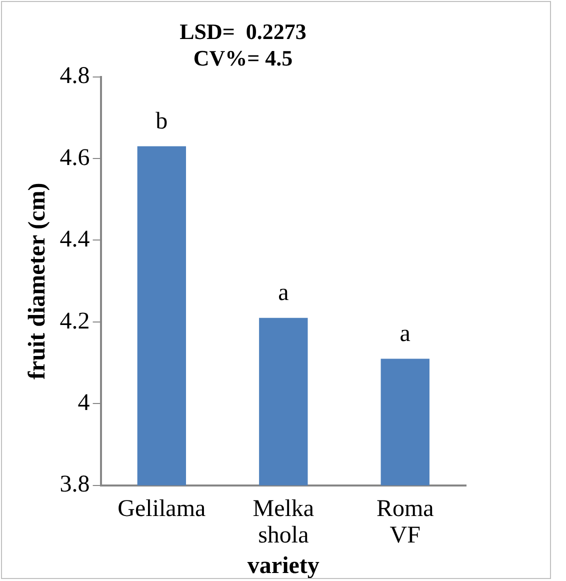 The width and height of the screenshot is (566, 581). What do you see at coordinates (243, 31) in the screenshot?
I see `chart-title: LSD= 0.2273` at bounding box center [243, 31].